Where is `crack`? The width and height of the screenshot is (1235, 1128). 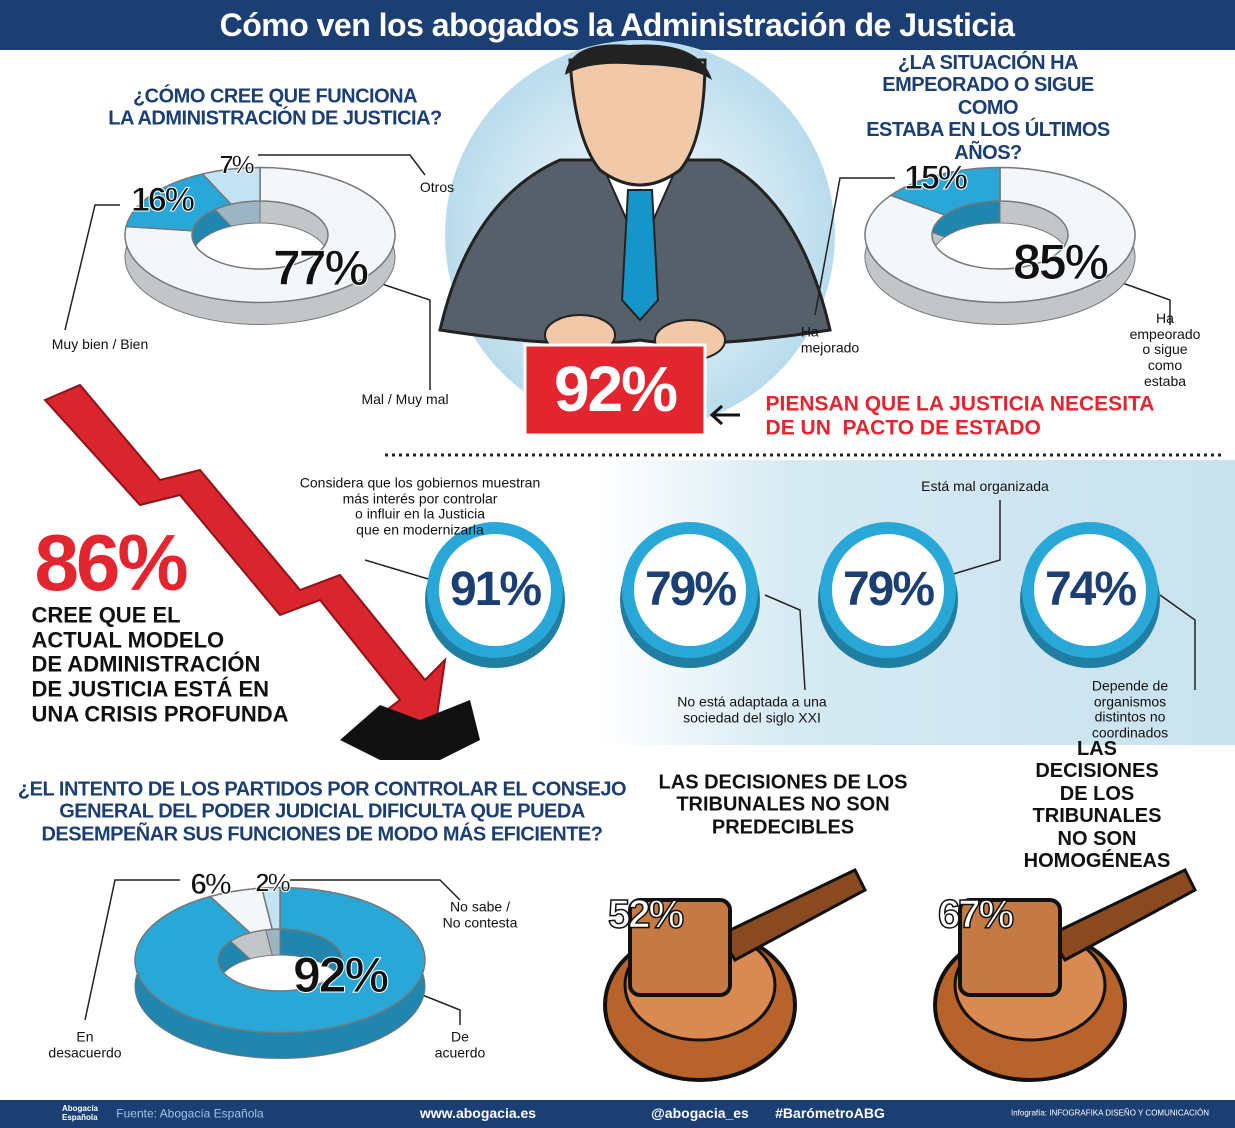
crack is located at coordinates (410, 730).